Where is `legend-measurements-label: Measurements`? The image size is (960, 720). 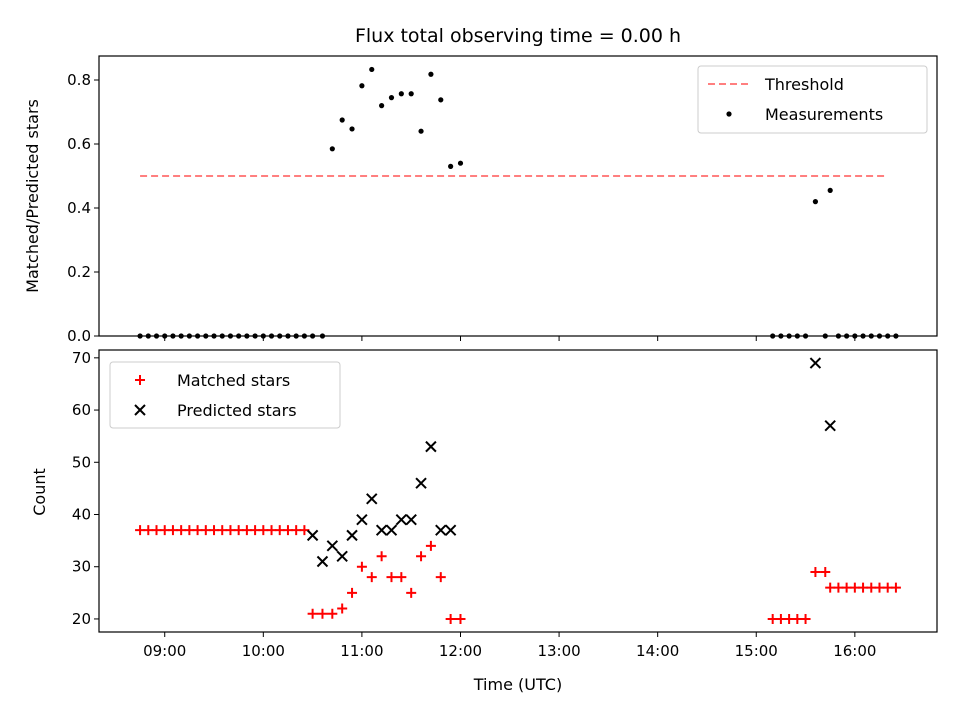
legend-measurements-label: Measurements is located at coordinates (824, 114).